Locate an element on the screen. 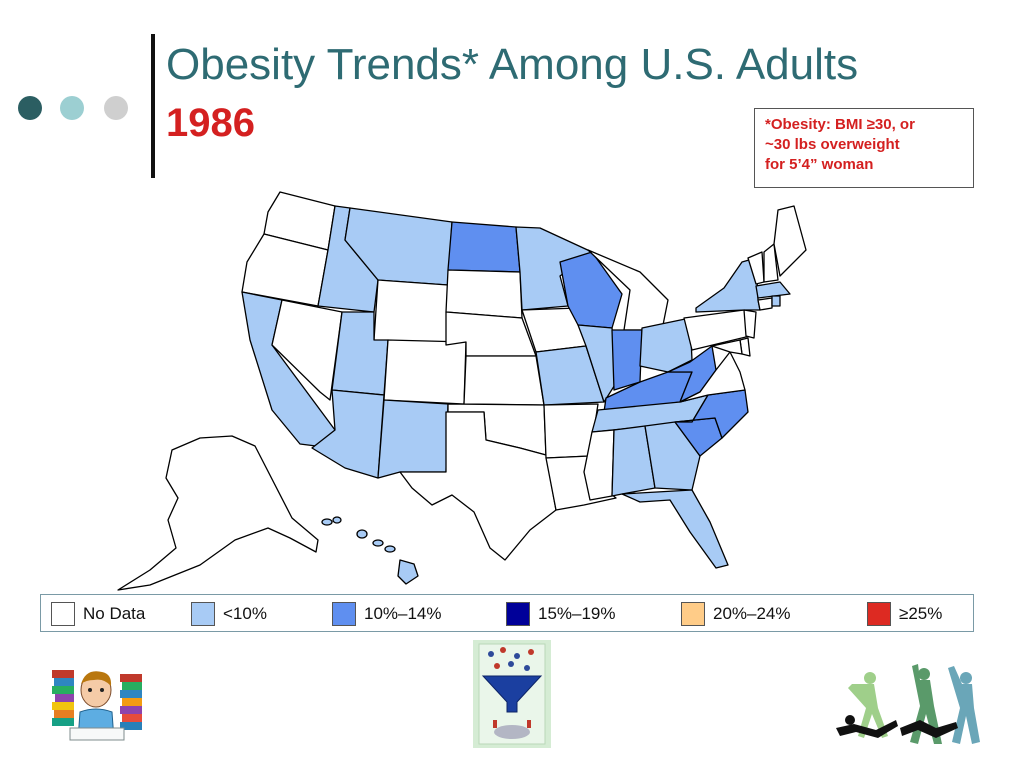 The width and height of the screenshot is (1024, 768). state-NV is located at coordinates (307, 350).